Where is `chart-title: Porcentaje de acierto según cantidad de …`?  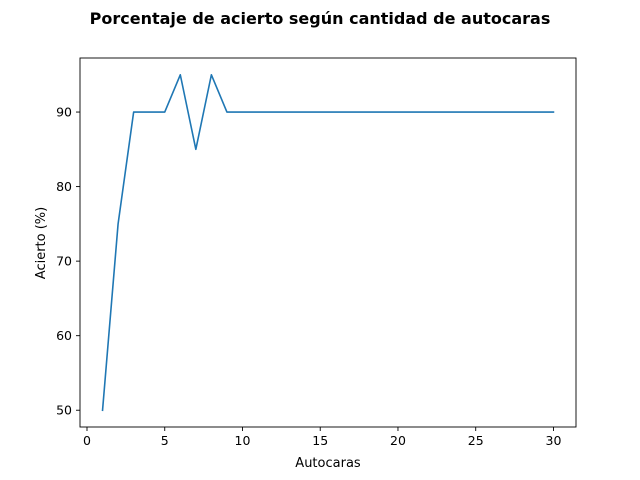 chart-title: Porcentaje de acierto según cantidad de … is located at coordinates (320, 18).